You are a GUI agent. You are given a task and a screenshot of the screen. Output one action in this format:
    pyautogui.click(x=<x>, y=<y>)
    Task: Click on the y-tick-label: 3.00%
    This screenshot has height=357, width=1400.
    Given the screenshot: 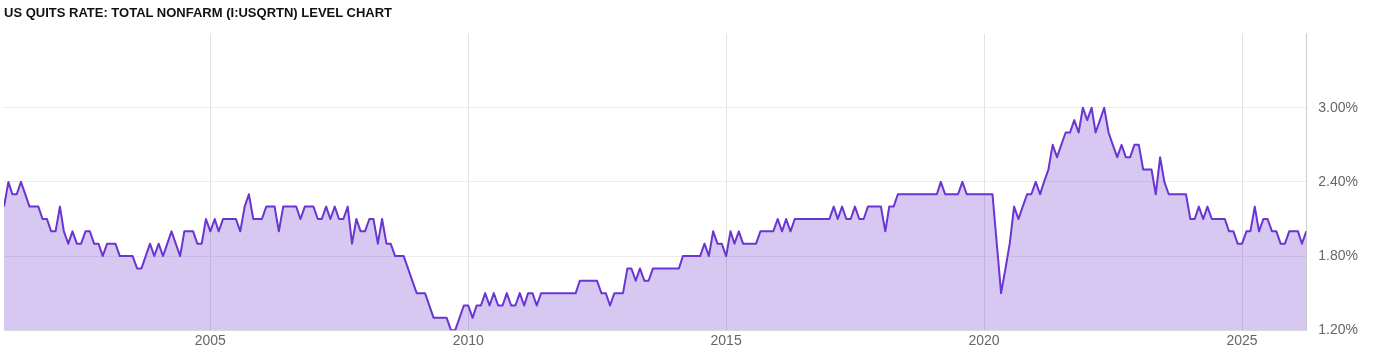 What is the action you would take?
    pyautogui.click(x=1338, y=106)
    